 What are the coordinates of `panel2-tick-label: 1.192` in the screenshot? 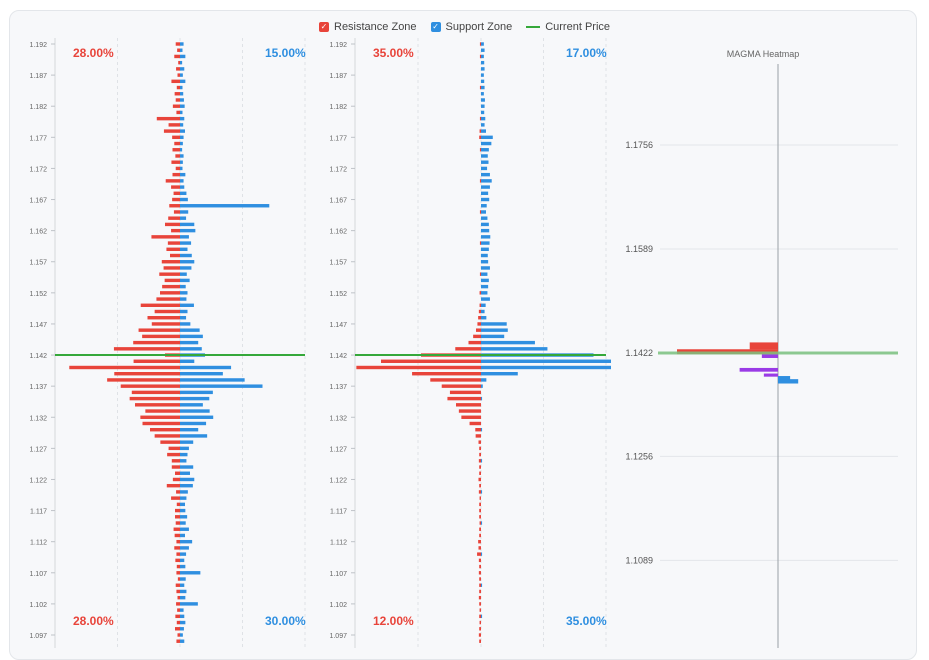 It's located at (338, 45).